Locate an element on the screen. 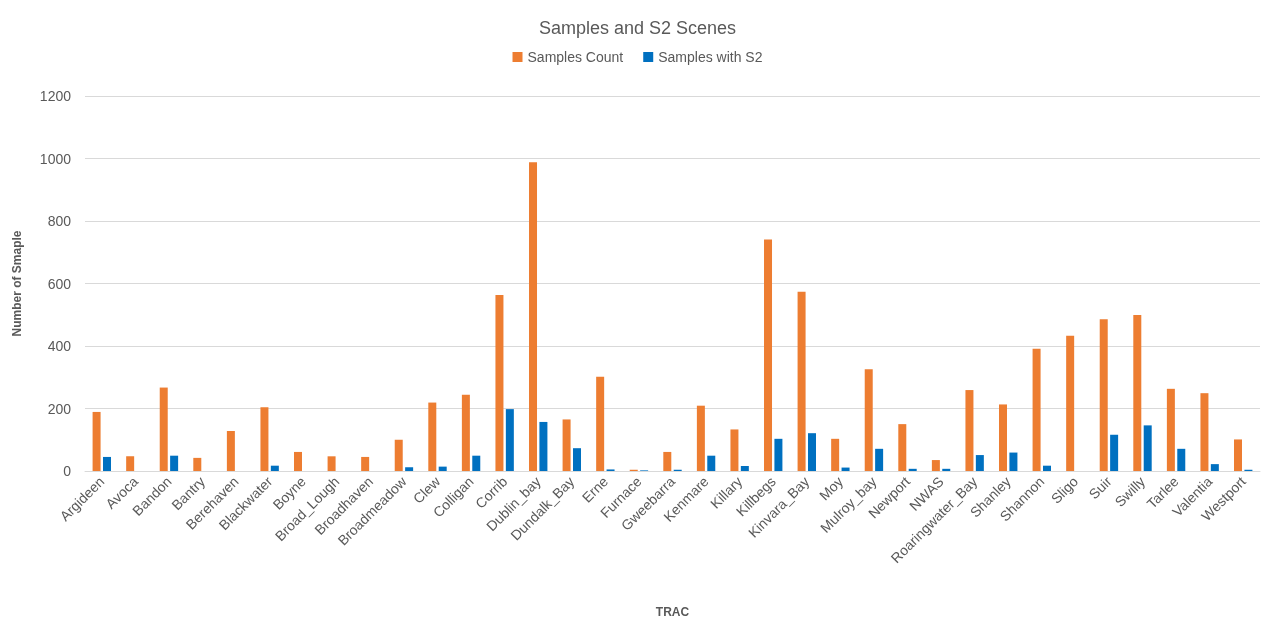 The width and height of the screenshot is (1275, 623). x-axis-title: TRAC is located at coordinates (672, 612).